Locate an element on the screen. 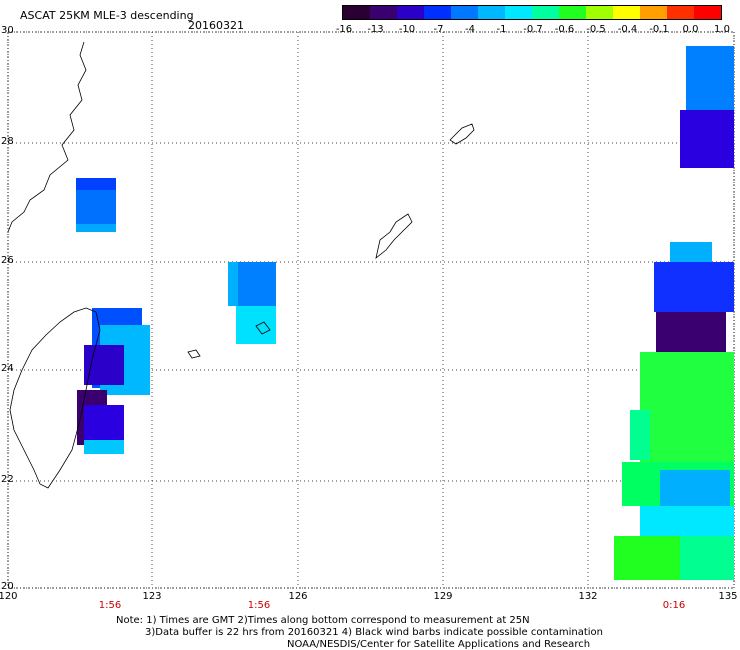 Image resolution: width=740 pixels, height=650 pixels. colorbar-label: 0.0 is located at coordinates (690, 29).